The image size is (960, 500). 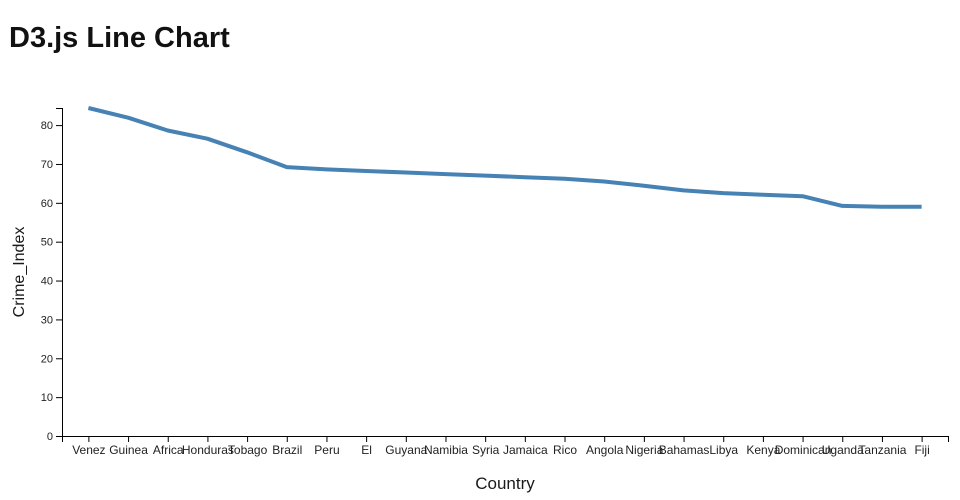 I want to click on x-tick-label: Tobago, so click(x=248, y=450).